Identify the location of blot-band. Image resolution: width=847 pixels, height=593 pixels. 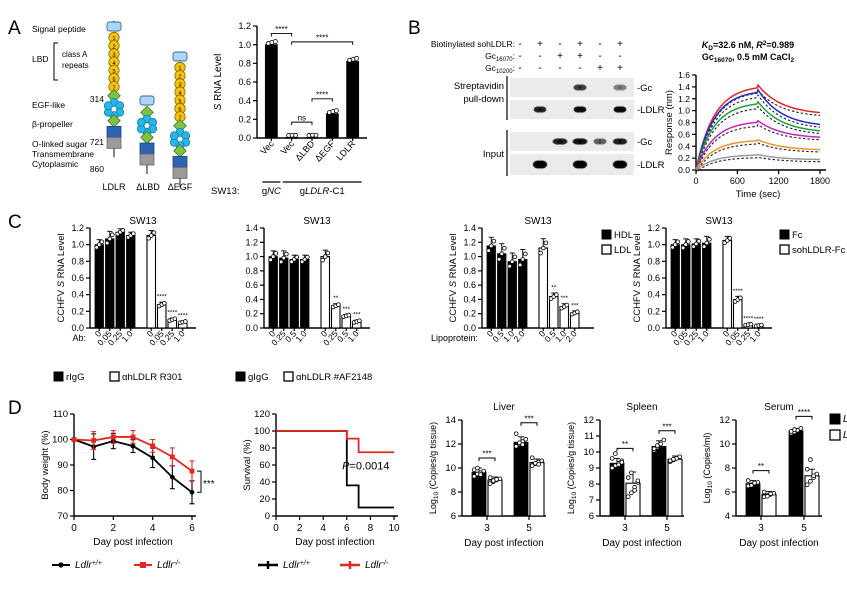
(620, 164).